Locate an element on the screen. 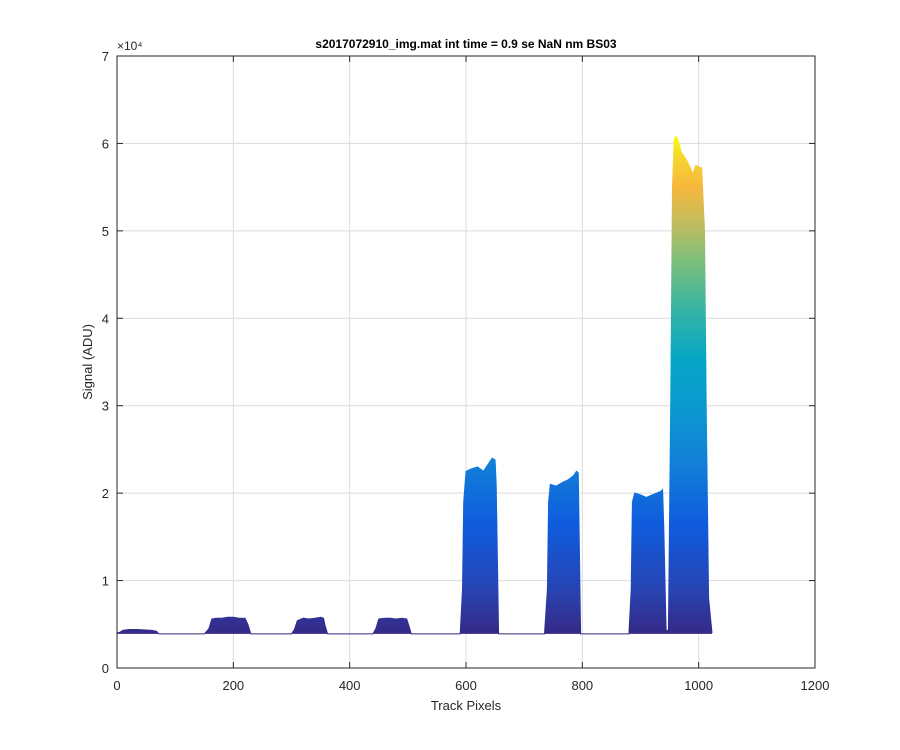  x-tick-label: 0 is located at coordinates (116, 685).